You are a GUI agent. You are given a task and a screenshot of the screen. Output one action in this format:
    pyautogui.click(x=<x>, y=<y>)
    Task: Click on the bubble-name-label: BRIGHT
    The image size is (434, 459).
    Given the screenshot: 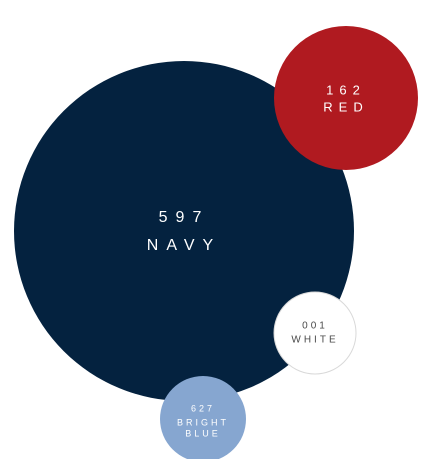 What is the action you would take?
    pyautogui.click(x=203, y=422)
    